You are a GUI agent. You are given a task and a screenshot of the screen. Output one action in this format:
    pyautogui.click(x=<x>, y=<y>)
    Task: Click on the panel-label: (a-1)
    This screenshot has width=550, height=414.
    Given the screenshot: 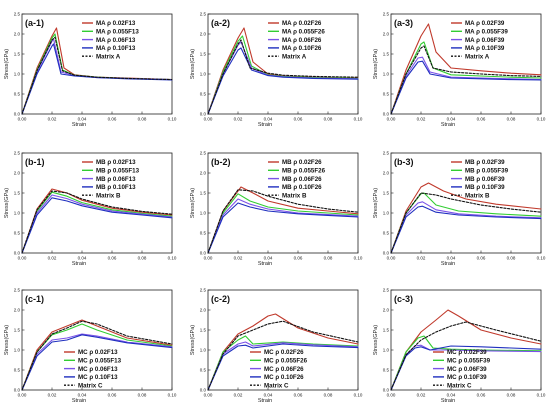 What is the action you would take?
    pyautogui.click(x=34, y=23)
    